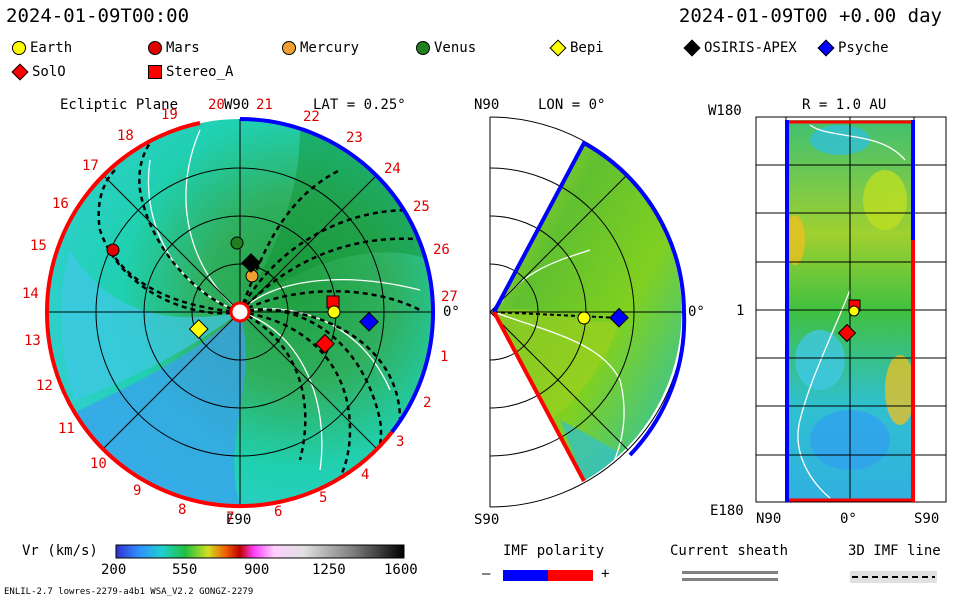  What do you see at coordinates (66, 429) in the screenshot?
I see `carrington-label: 11` at bounding box center [66, 429].